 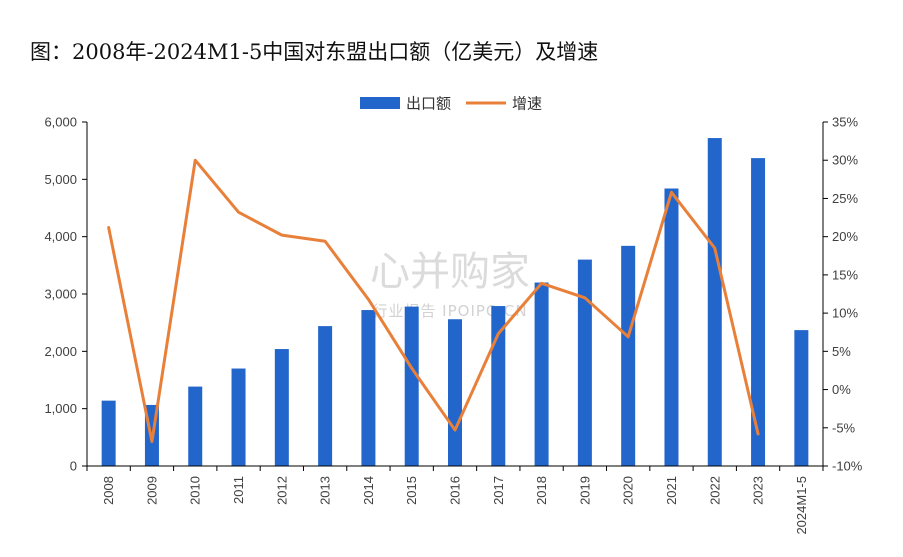 What do you see at coordinates (325, 490) in the screenshot?
I see `x-tick-label: 2013` at bounding box center [325, 490].